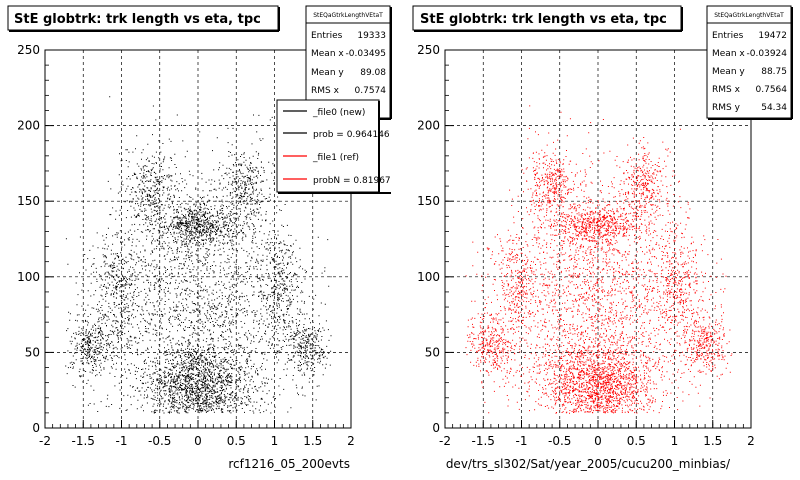 The width and height of the screenshot is (800, 480). I want to click on right-stats-meanx-label: Mean x, so click(728, 54).